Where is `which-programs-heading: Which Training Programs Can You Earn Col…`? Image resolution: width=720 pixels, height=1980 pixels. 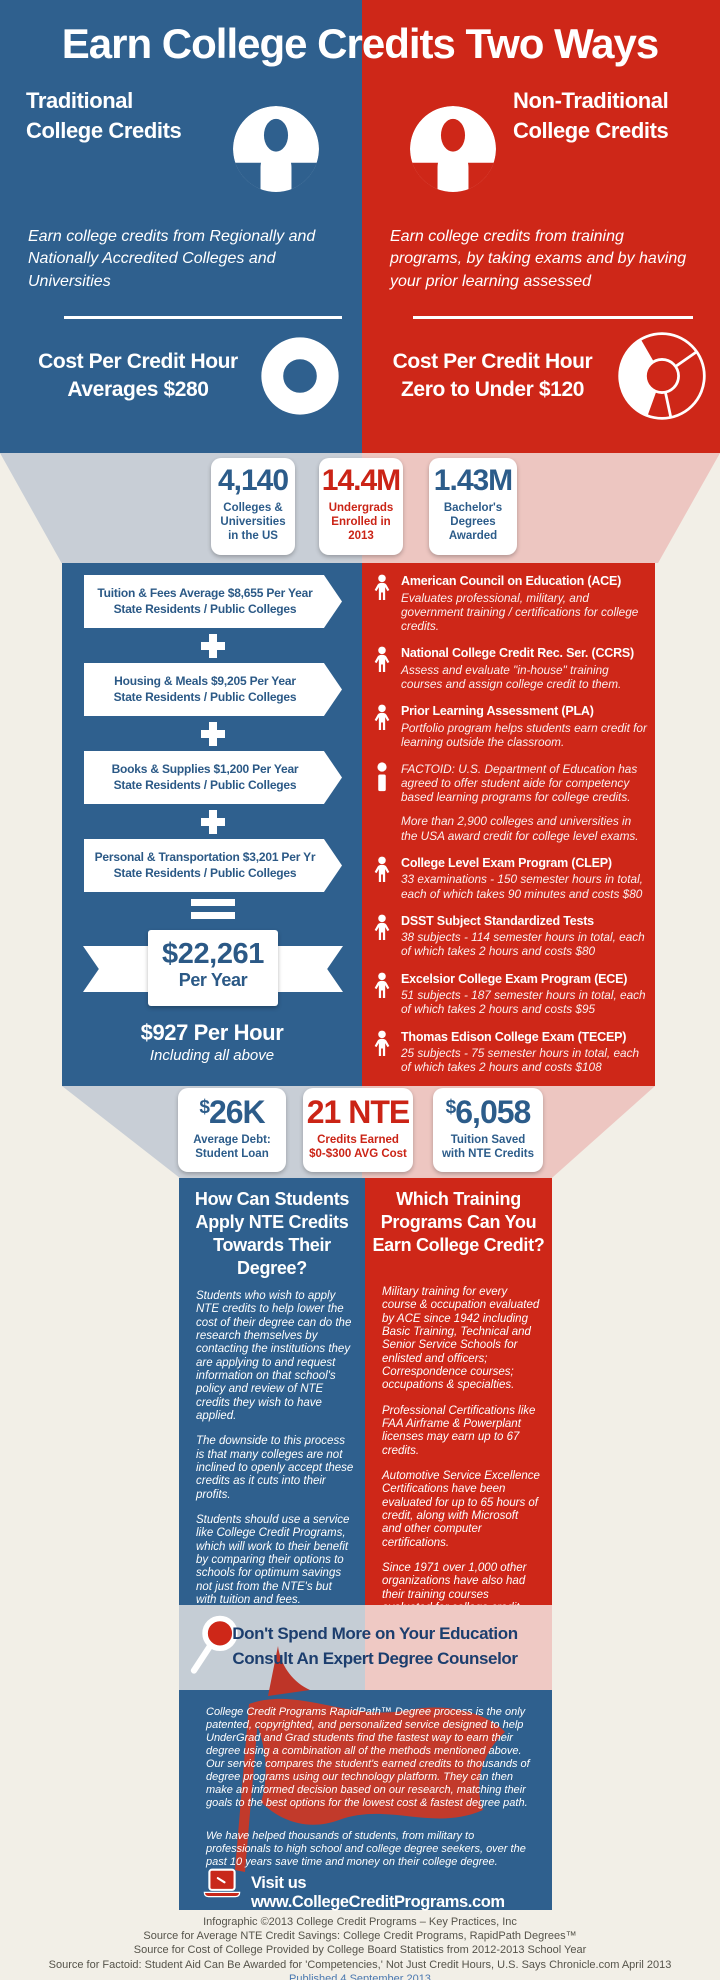
which-programs-heading: Which Training Programs Can You Earn Col… is located at coordinates (458, 1222).